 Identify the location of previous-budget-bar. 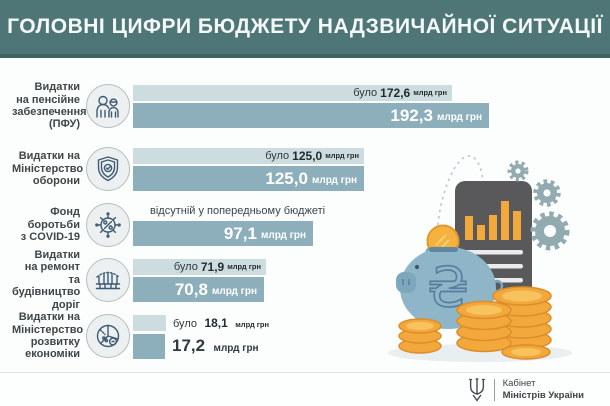
(149, 322).